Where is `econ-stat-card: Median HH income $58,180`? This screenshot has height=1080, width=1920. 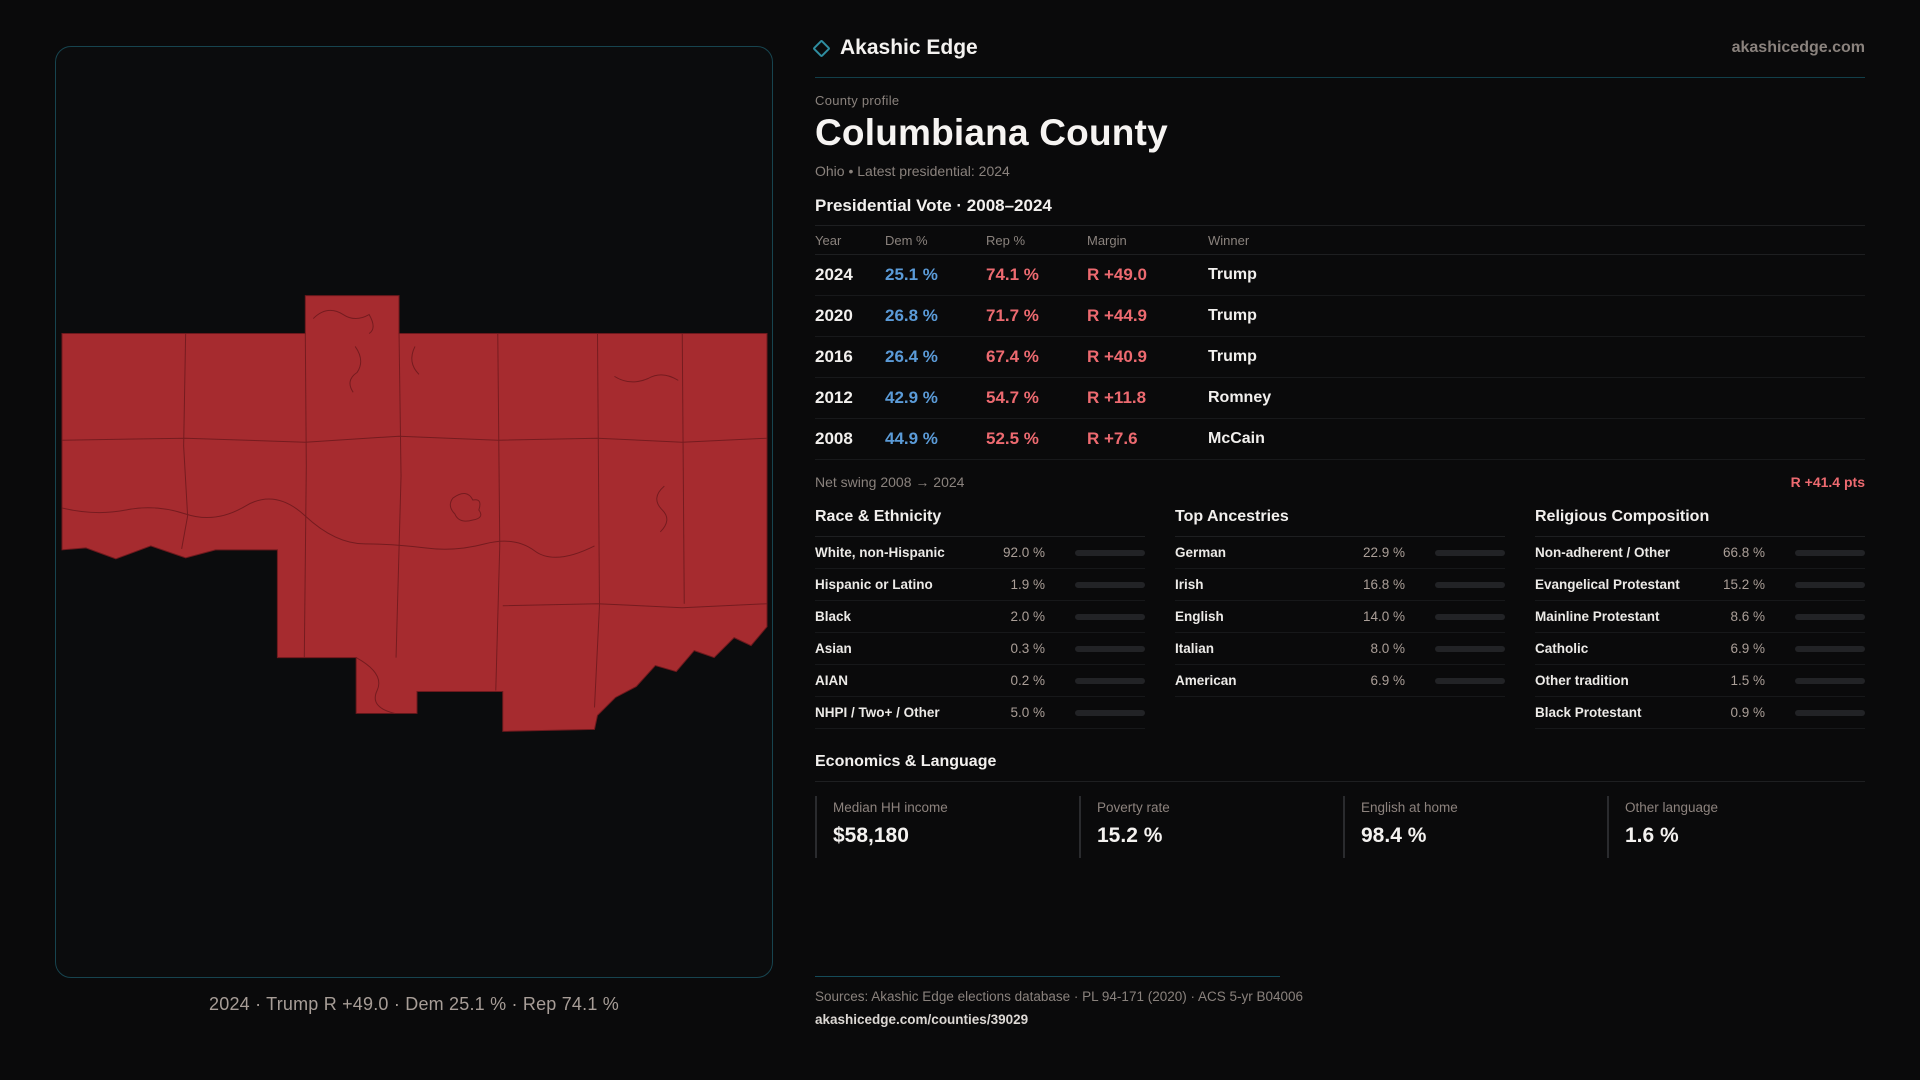
econ-stat-card: Median HH income $58,180 is located at coordinates (944, 827).